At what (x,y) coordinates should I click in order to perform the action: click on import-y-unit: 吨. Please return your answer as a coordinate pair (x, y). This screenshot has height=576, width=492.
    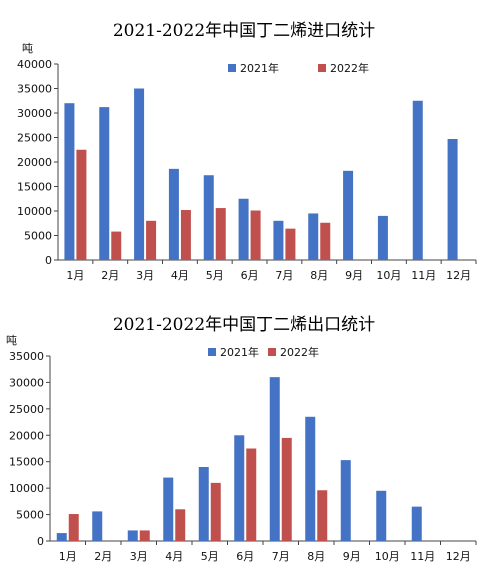
    Looking at the image, I should click on (27, 48).